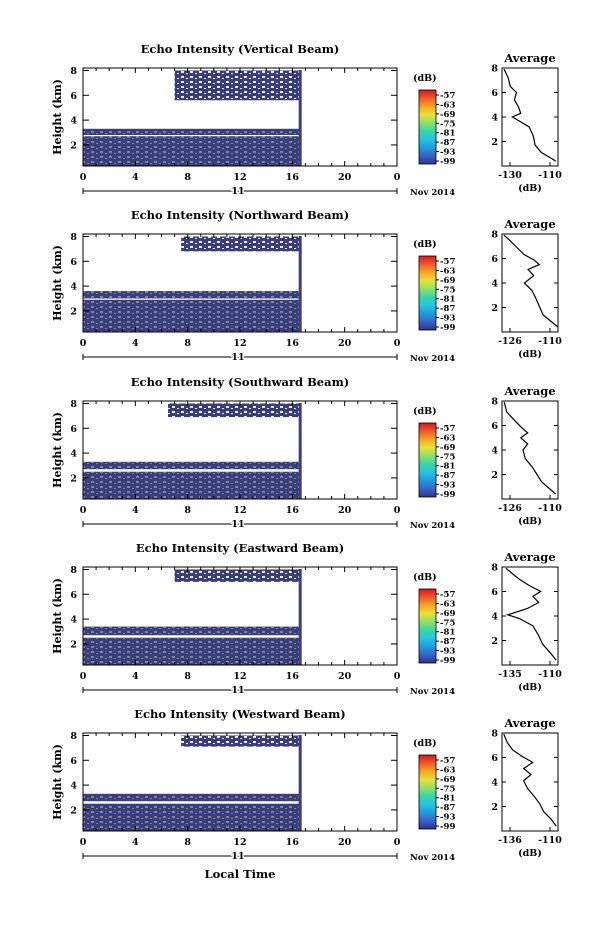 The height and width of the screenshot is (929, 615). What do you see at coordinates (240, 548) in the screenshot?
I see `panel-title: Echo Intensity (Eastward Beam)` at bounding box center [240, 548].